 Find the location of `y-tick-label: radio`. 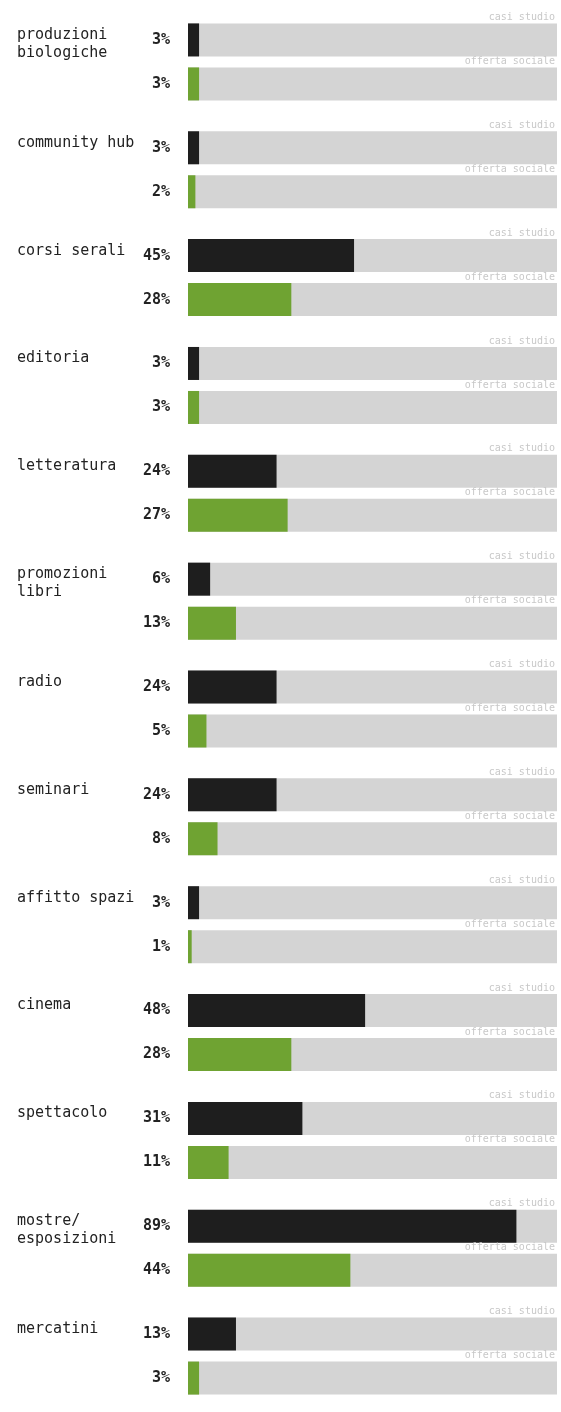

y-tick-label: radio is located at coordinates (40, 680).